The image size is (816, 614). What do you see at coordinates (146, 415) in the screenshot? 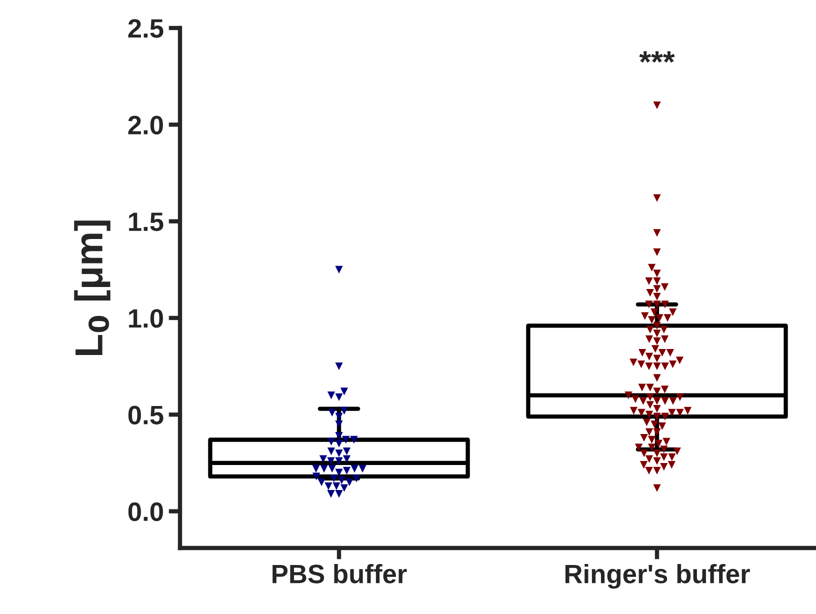
I see `y-tick-label: 0.5` at bounding box center [146, 415].